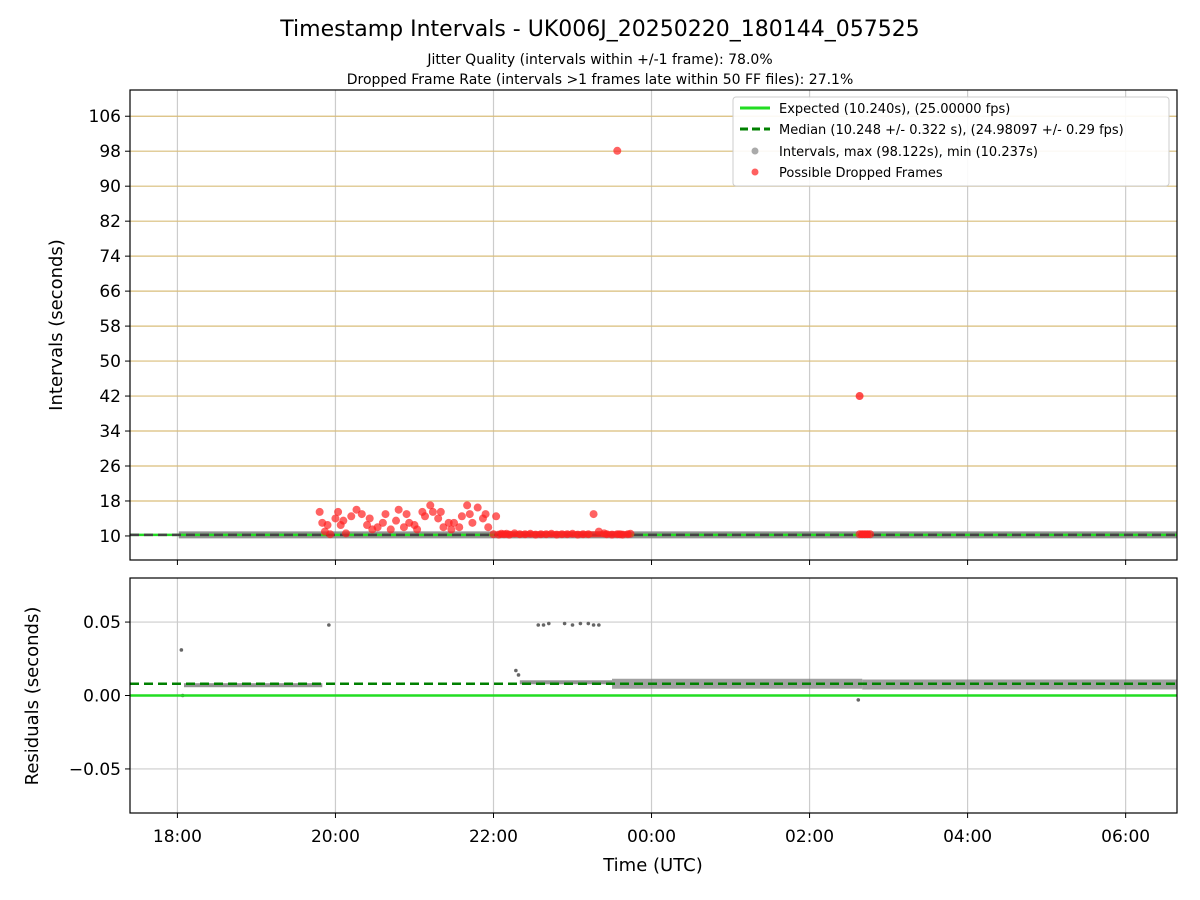 Image resolution: width=1200 pixels, height=900 pixels. I want to click on top-ytick-label: 50, so click(110, 362).